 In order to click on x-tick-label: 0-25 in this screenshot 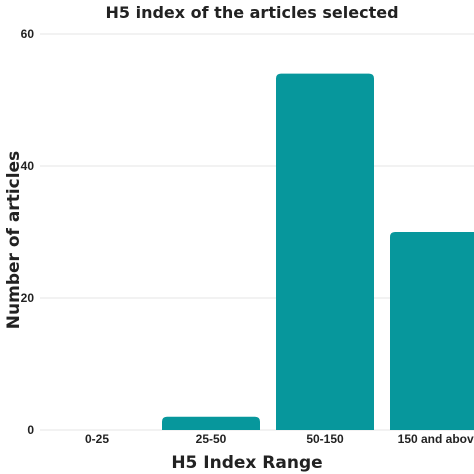, I will do `click(97, 439)`.